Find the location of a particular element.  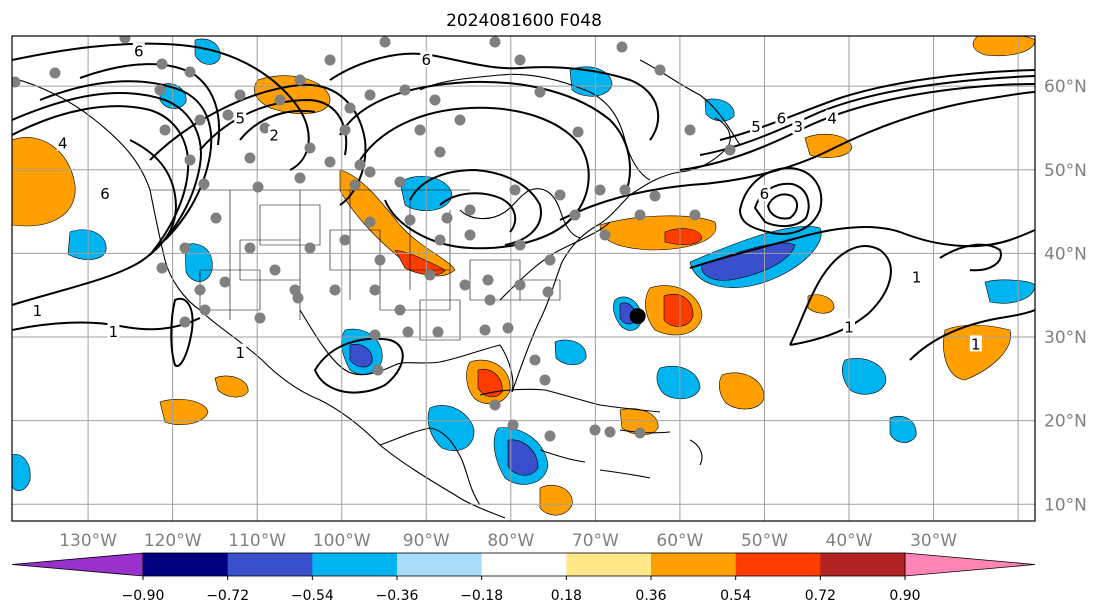

contour-label: 5 is located at coordinates (240, 119).